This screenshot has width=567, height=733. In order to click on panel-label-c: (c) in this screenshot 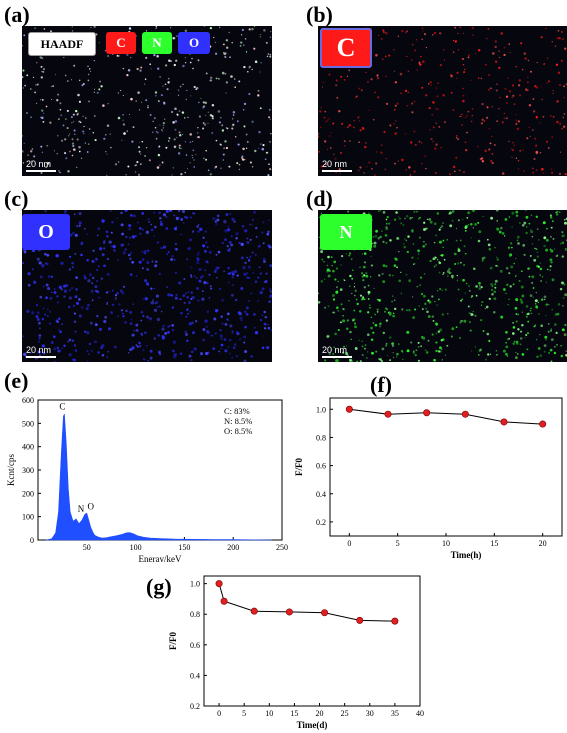, I will do `click(16, 198)`.